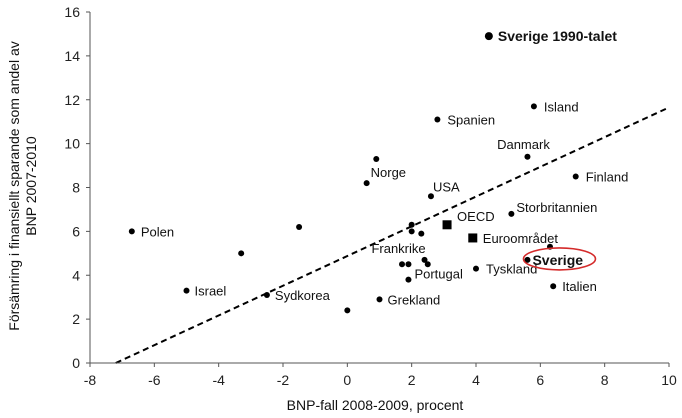 The height and width of the screenshot is (418, 682). I want to click on point-sverige, so click(527, 259).